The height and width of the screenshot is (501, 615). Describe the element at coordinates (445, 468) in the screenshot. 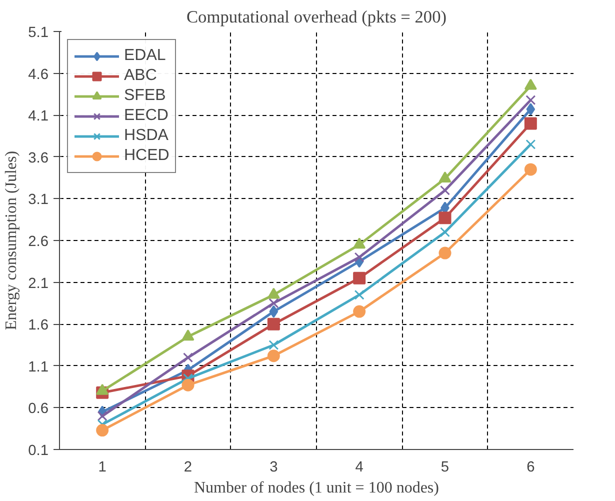

I see `x-tick-label: 5` at that location.